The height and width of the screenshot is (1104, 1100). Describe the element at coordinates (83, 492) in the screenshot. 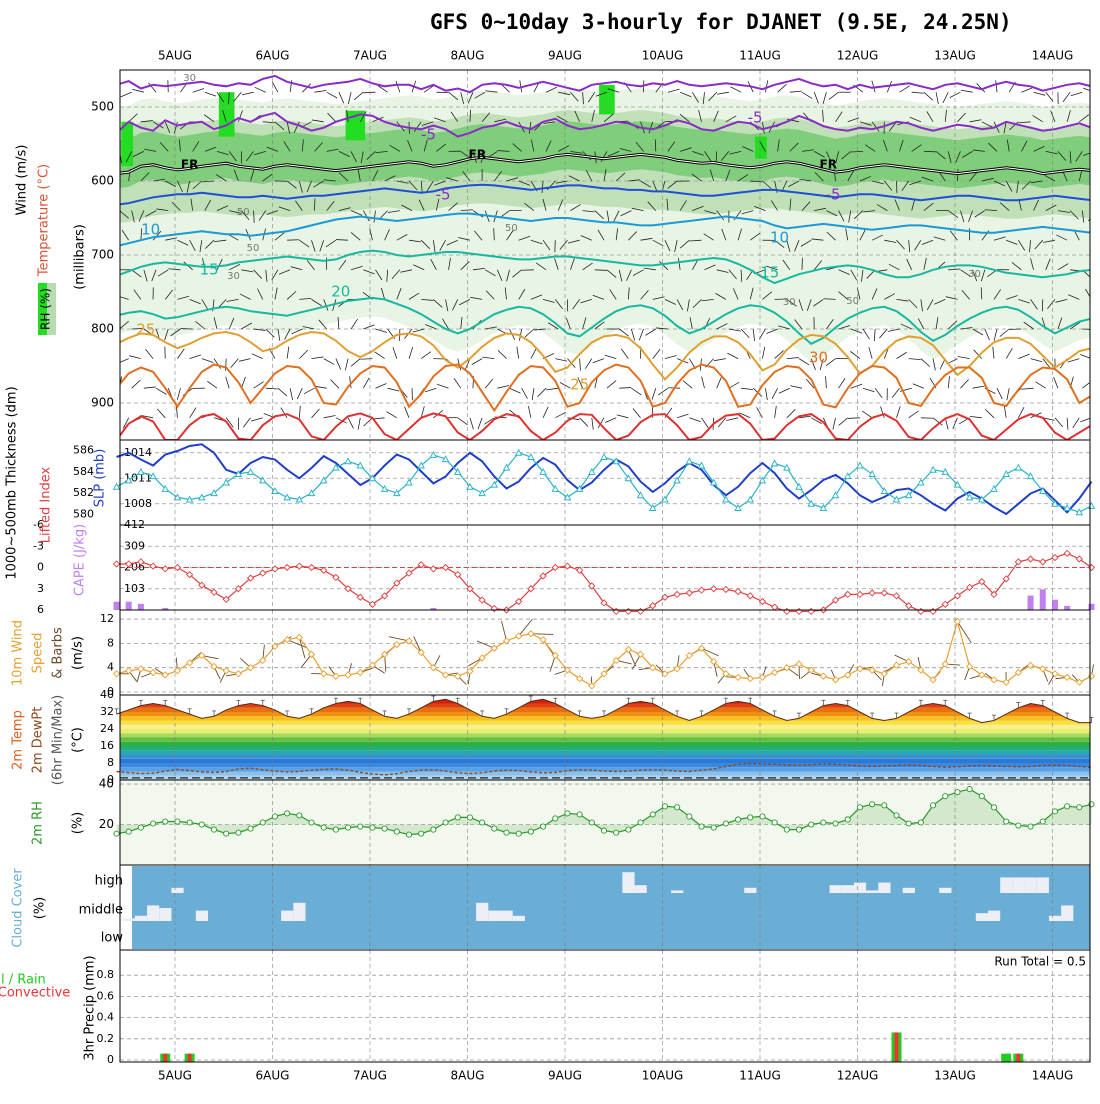

I see `thickness-tick-label: 582` at that location.